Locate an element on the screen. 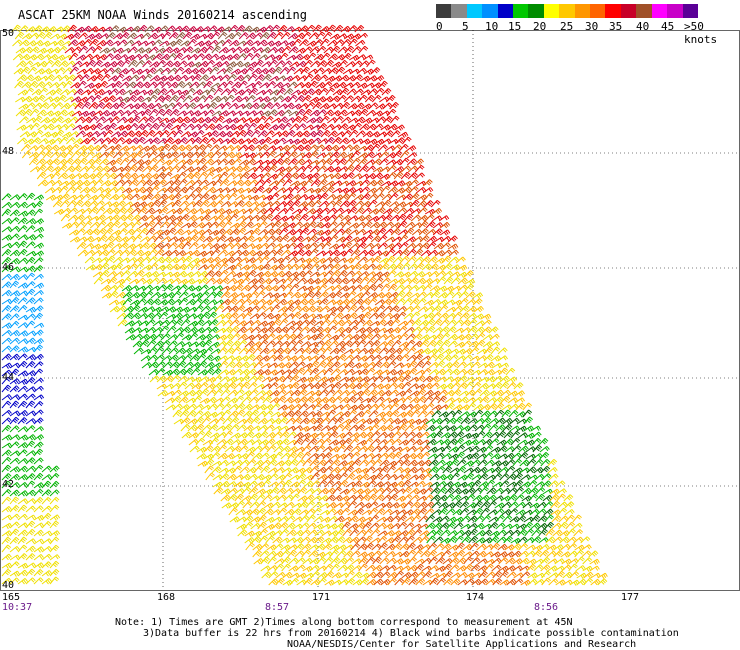 Image resolution: width=740 pixels, height=650 pixels. scale-label: 20 is located at coordinates (540, 26).